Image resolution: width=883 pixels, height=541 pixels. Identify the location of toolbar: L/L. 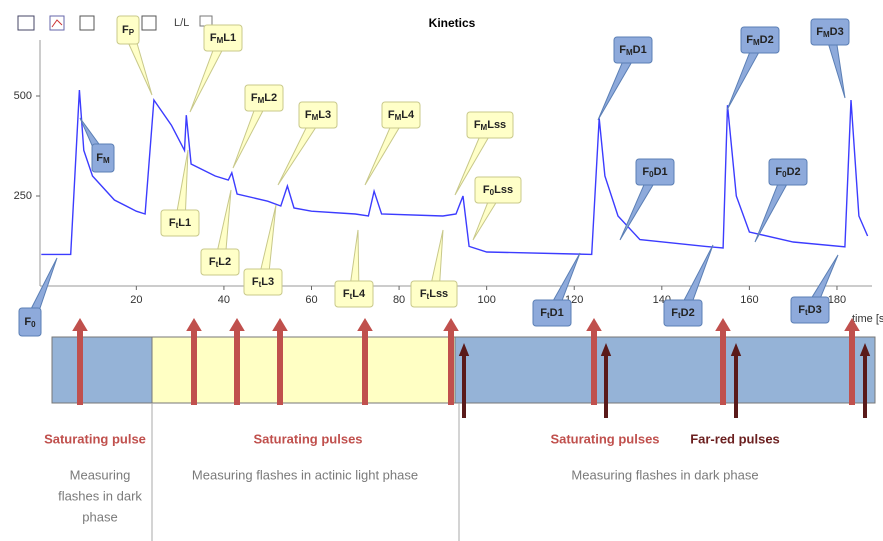
(115, 23).